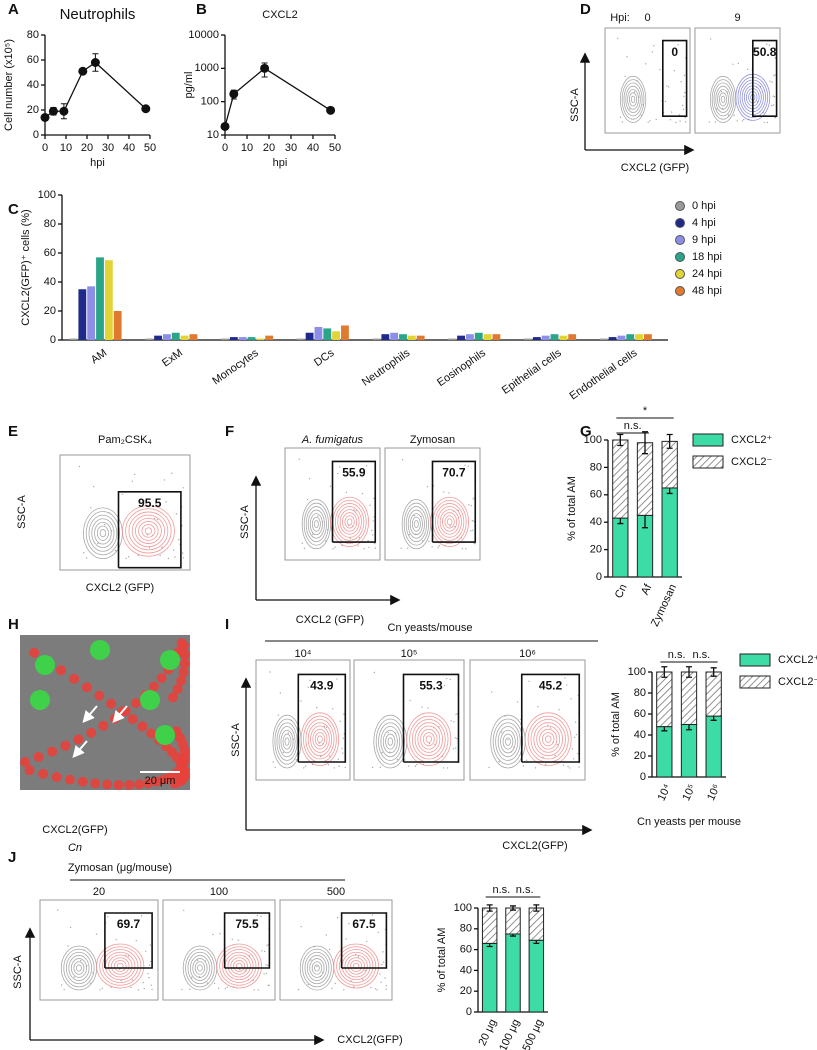 The width and height of the screenshot is (817, 1050). What do you see at coordinates (13, 209) in the screenshot?
I see `panel-letter: C` at bounding box center [13, 209].